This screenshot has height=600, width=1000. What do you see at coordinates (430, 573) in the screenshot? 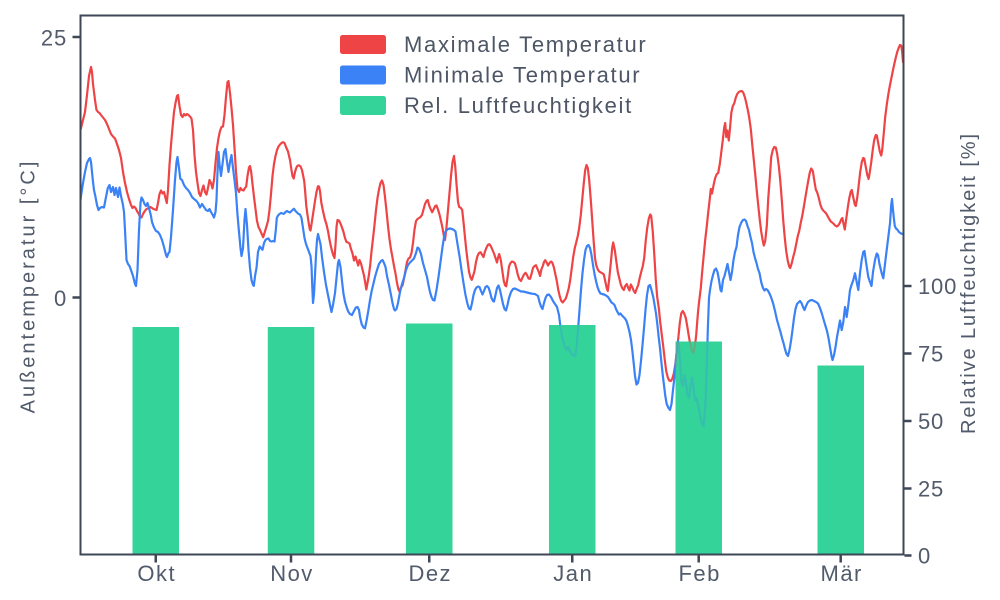
I see `svg-text: Dez` at bounding box center [430, 573].